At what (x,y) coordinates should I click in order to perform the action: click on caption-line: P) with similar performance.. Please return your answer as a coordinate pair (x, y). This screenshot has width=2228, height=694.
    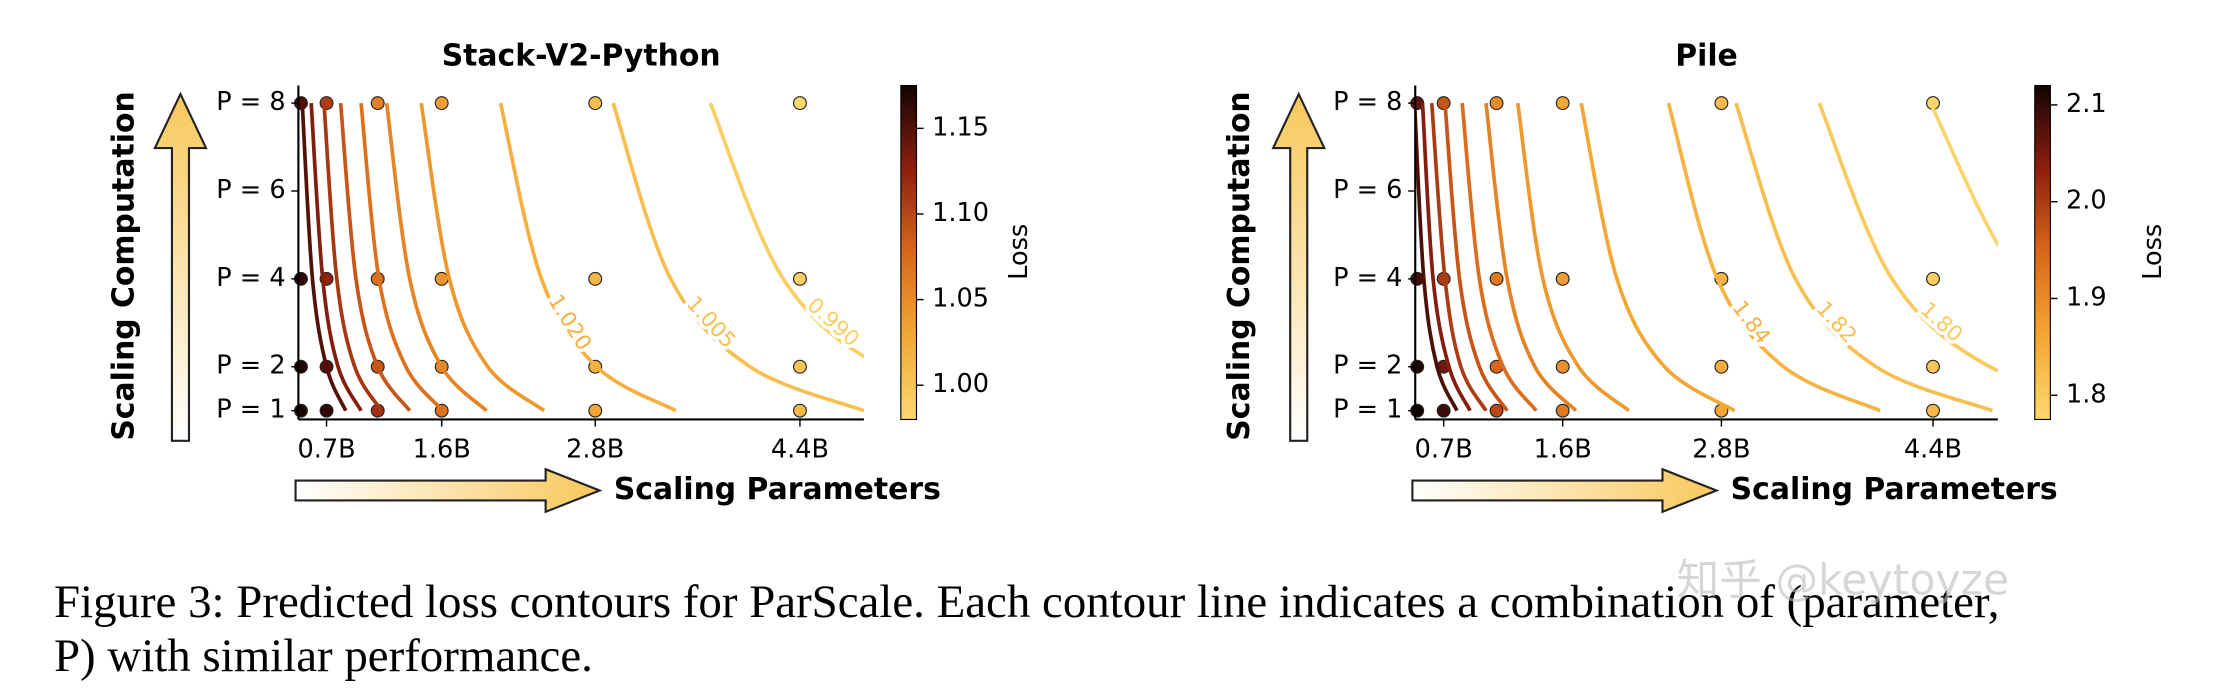
    Looking at the image, I should click on (323, 656).